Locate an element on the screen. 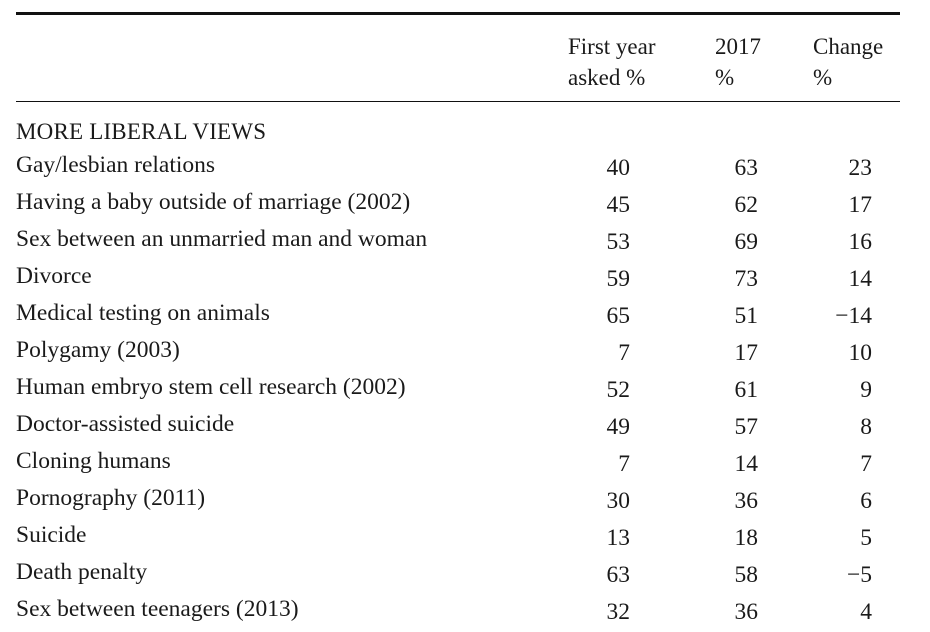 This screenshot has width=930, height=632. table-row: Cloning humans 7 14 7 is located at coordinates (458, 464).